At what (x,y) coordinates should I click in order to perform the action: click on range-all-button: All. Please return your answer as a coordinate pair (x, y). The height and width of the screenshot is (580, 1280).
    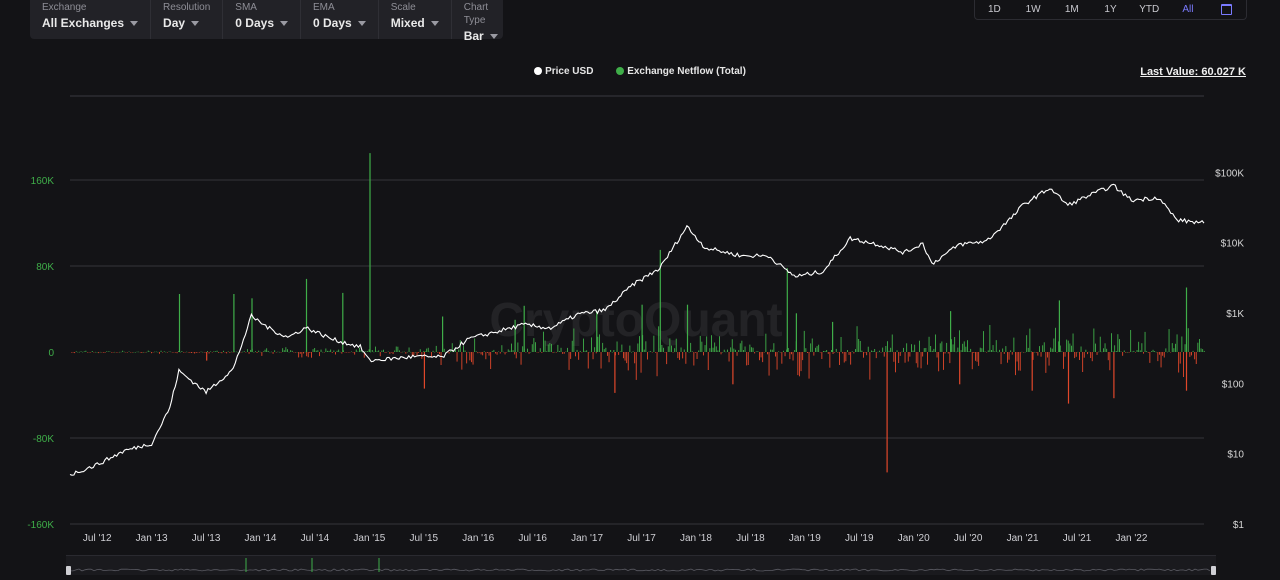
    Looking at the image, I should click on (1188, 9).